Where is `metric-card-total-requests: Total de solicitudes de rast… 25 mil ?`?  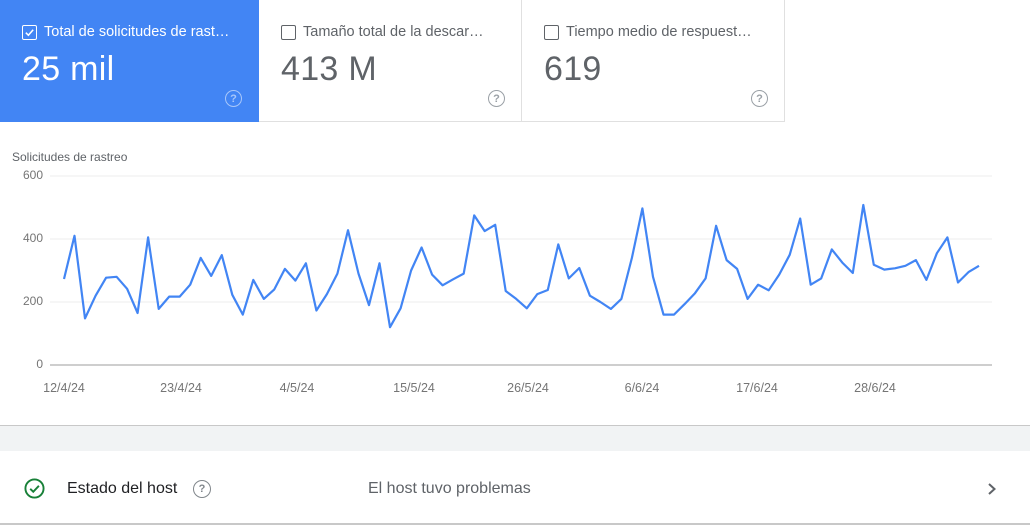
metric-card-total-requests: Total de solicitudes de rast… 25 mil ? is located at coordinates (129, 61).